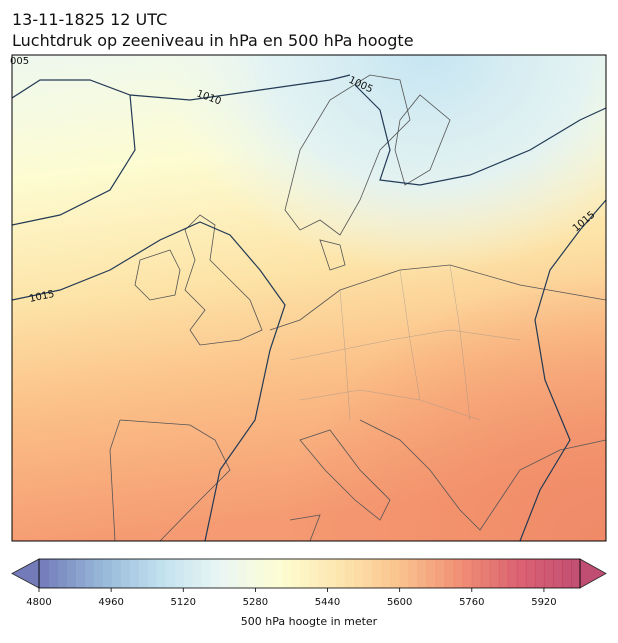  I want to click on colorbar: 4800 4960 5120 5280 5440 5600 5760 5920, so click(309, 583).